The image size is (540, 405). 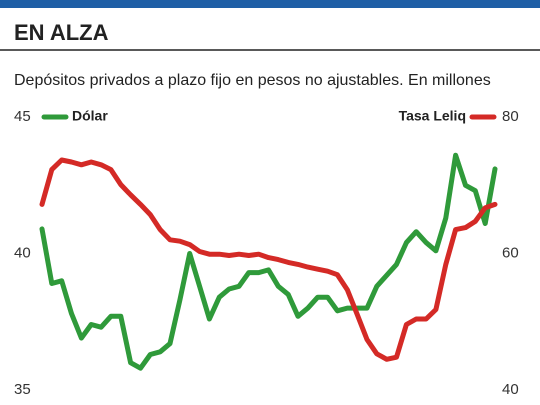 What do you see at coordinates (270, 4) in the screenshot?
I see `top-bar` at bounding box center [270, 4].